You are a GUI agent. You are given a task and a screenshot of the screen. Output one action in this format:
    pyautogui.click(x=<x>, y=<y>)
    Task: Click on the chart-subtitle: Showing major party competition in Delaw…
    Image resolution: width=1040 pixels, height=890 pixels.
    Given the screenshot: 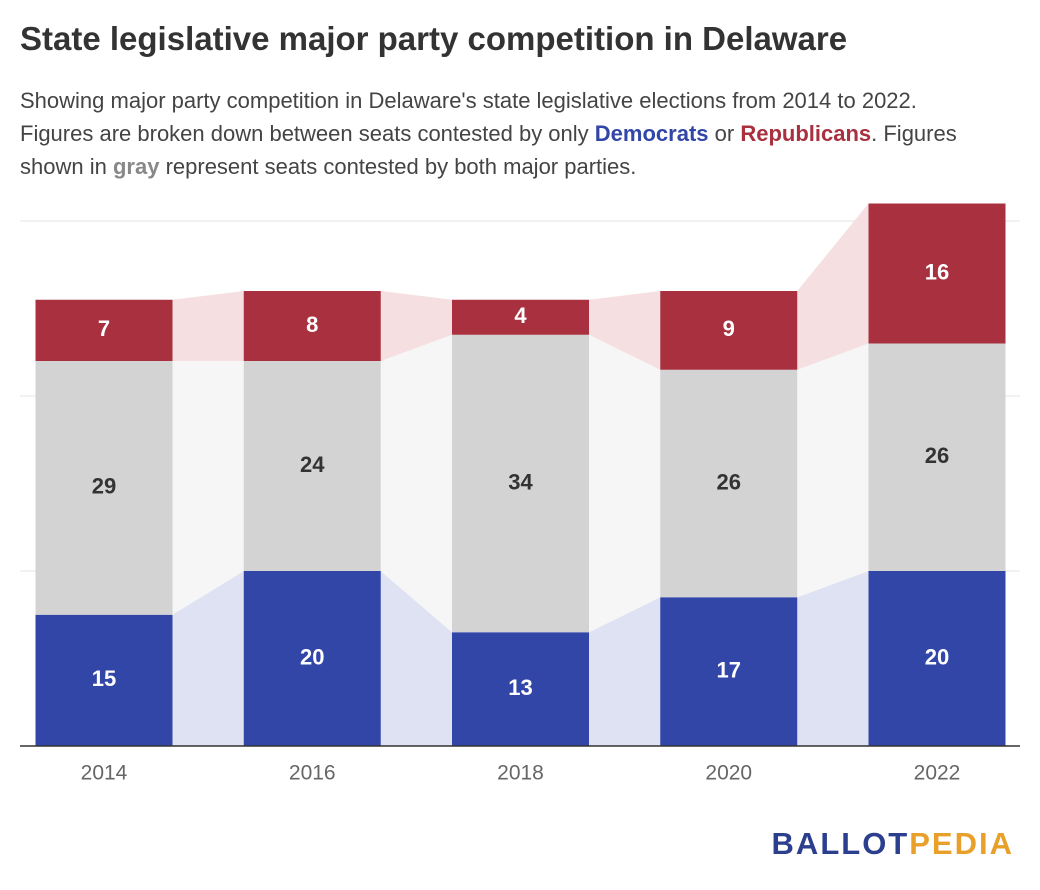 What is the action you would take?
    pyautogui.click(x=525, y=133)
    